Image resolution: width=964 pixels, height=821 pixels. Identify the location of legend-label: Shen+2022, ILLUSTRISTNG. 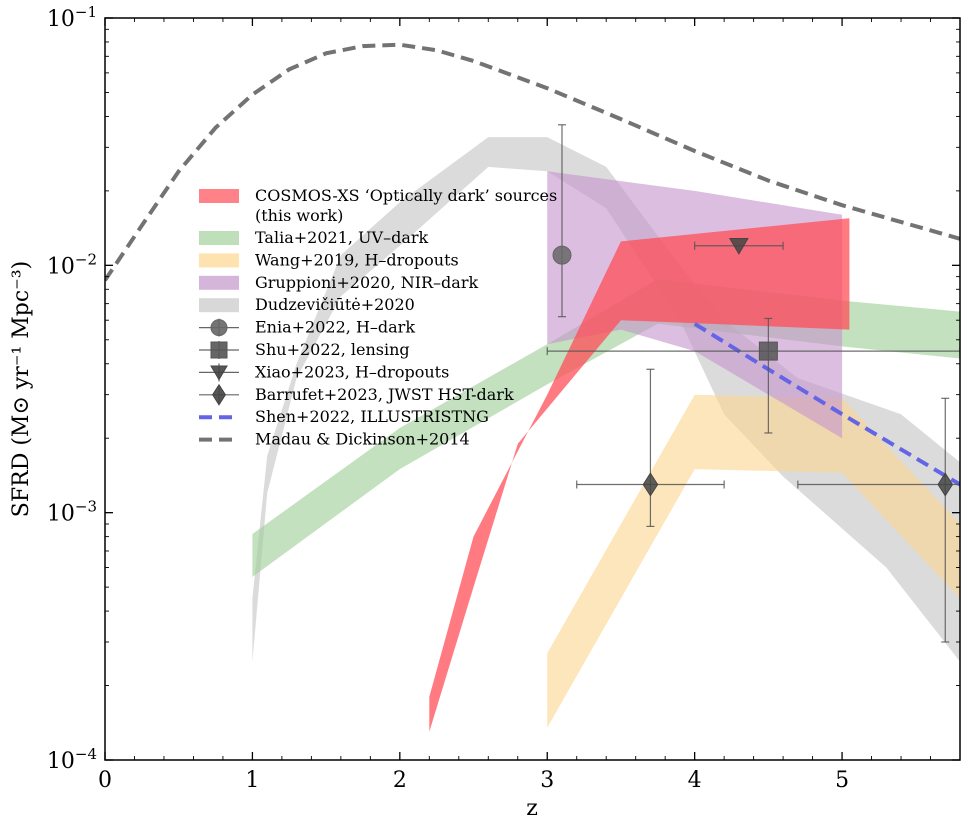
(372, 416).